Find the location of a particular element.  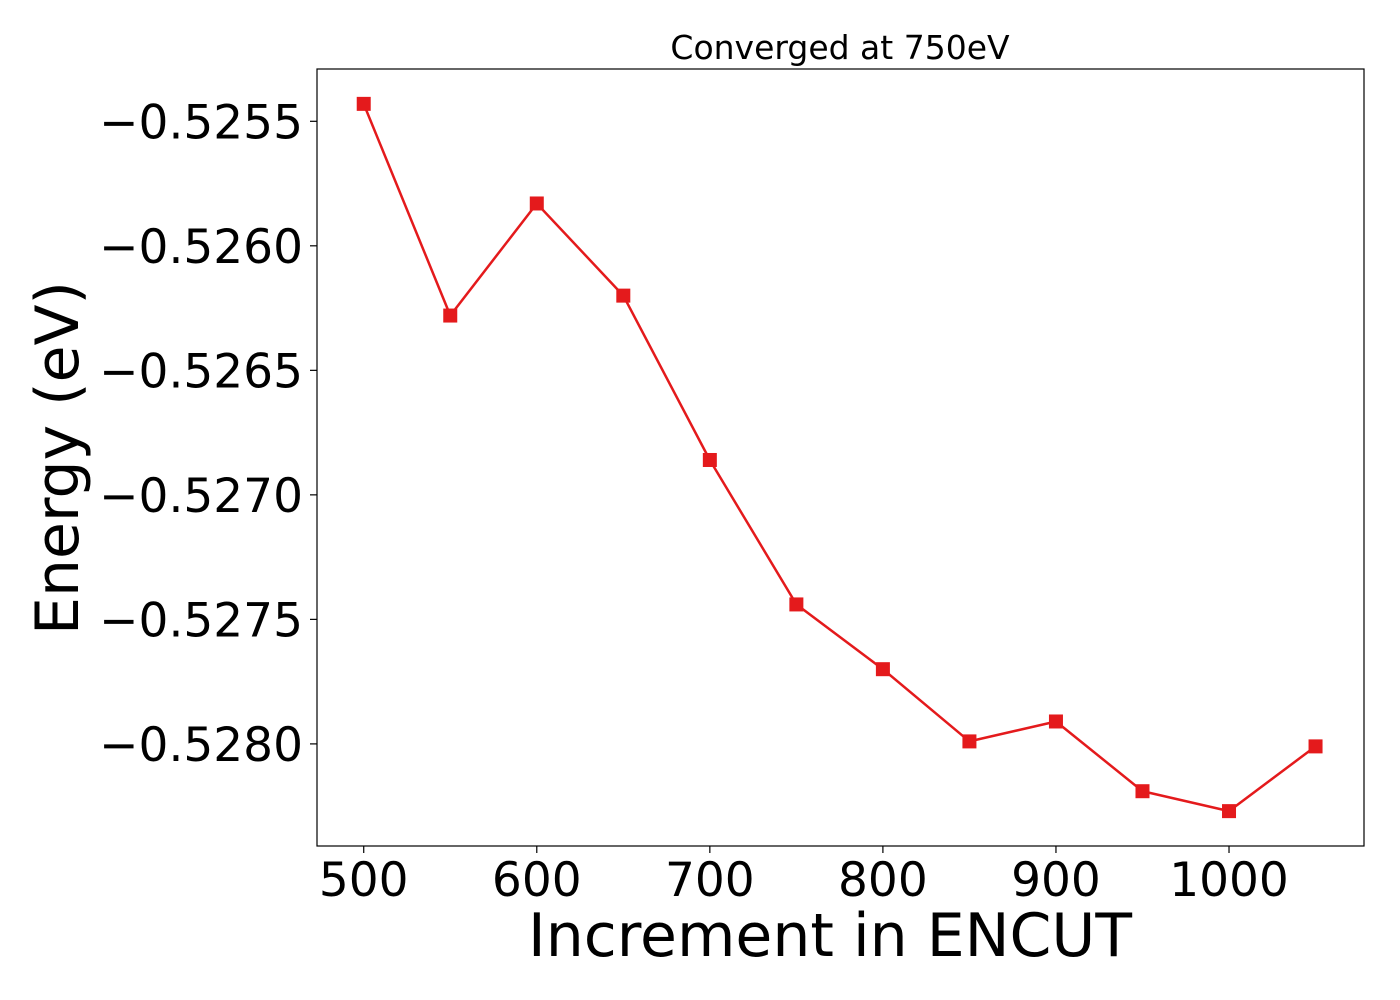

y-tick-label: −0.5255 is located at coordinates (201, 122).